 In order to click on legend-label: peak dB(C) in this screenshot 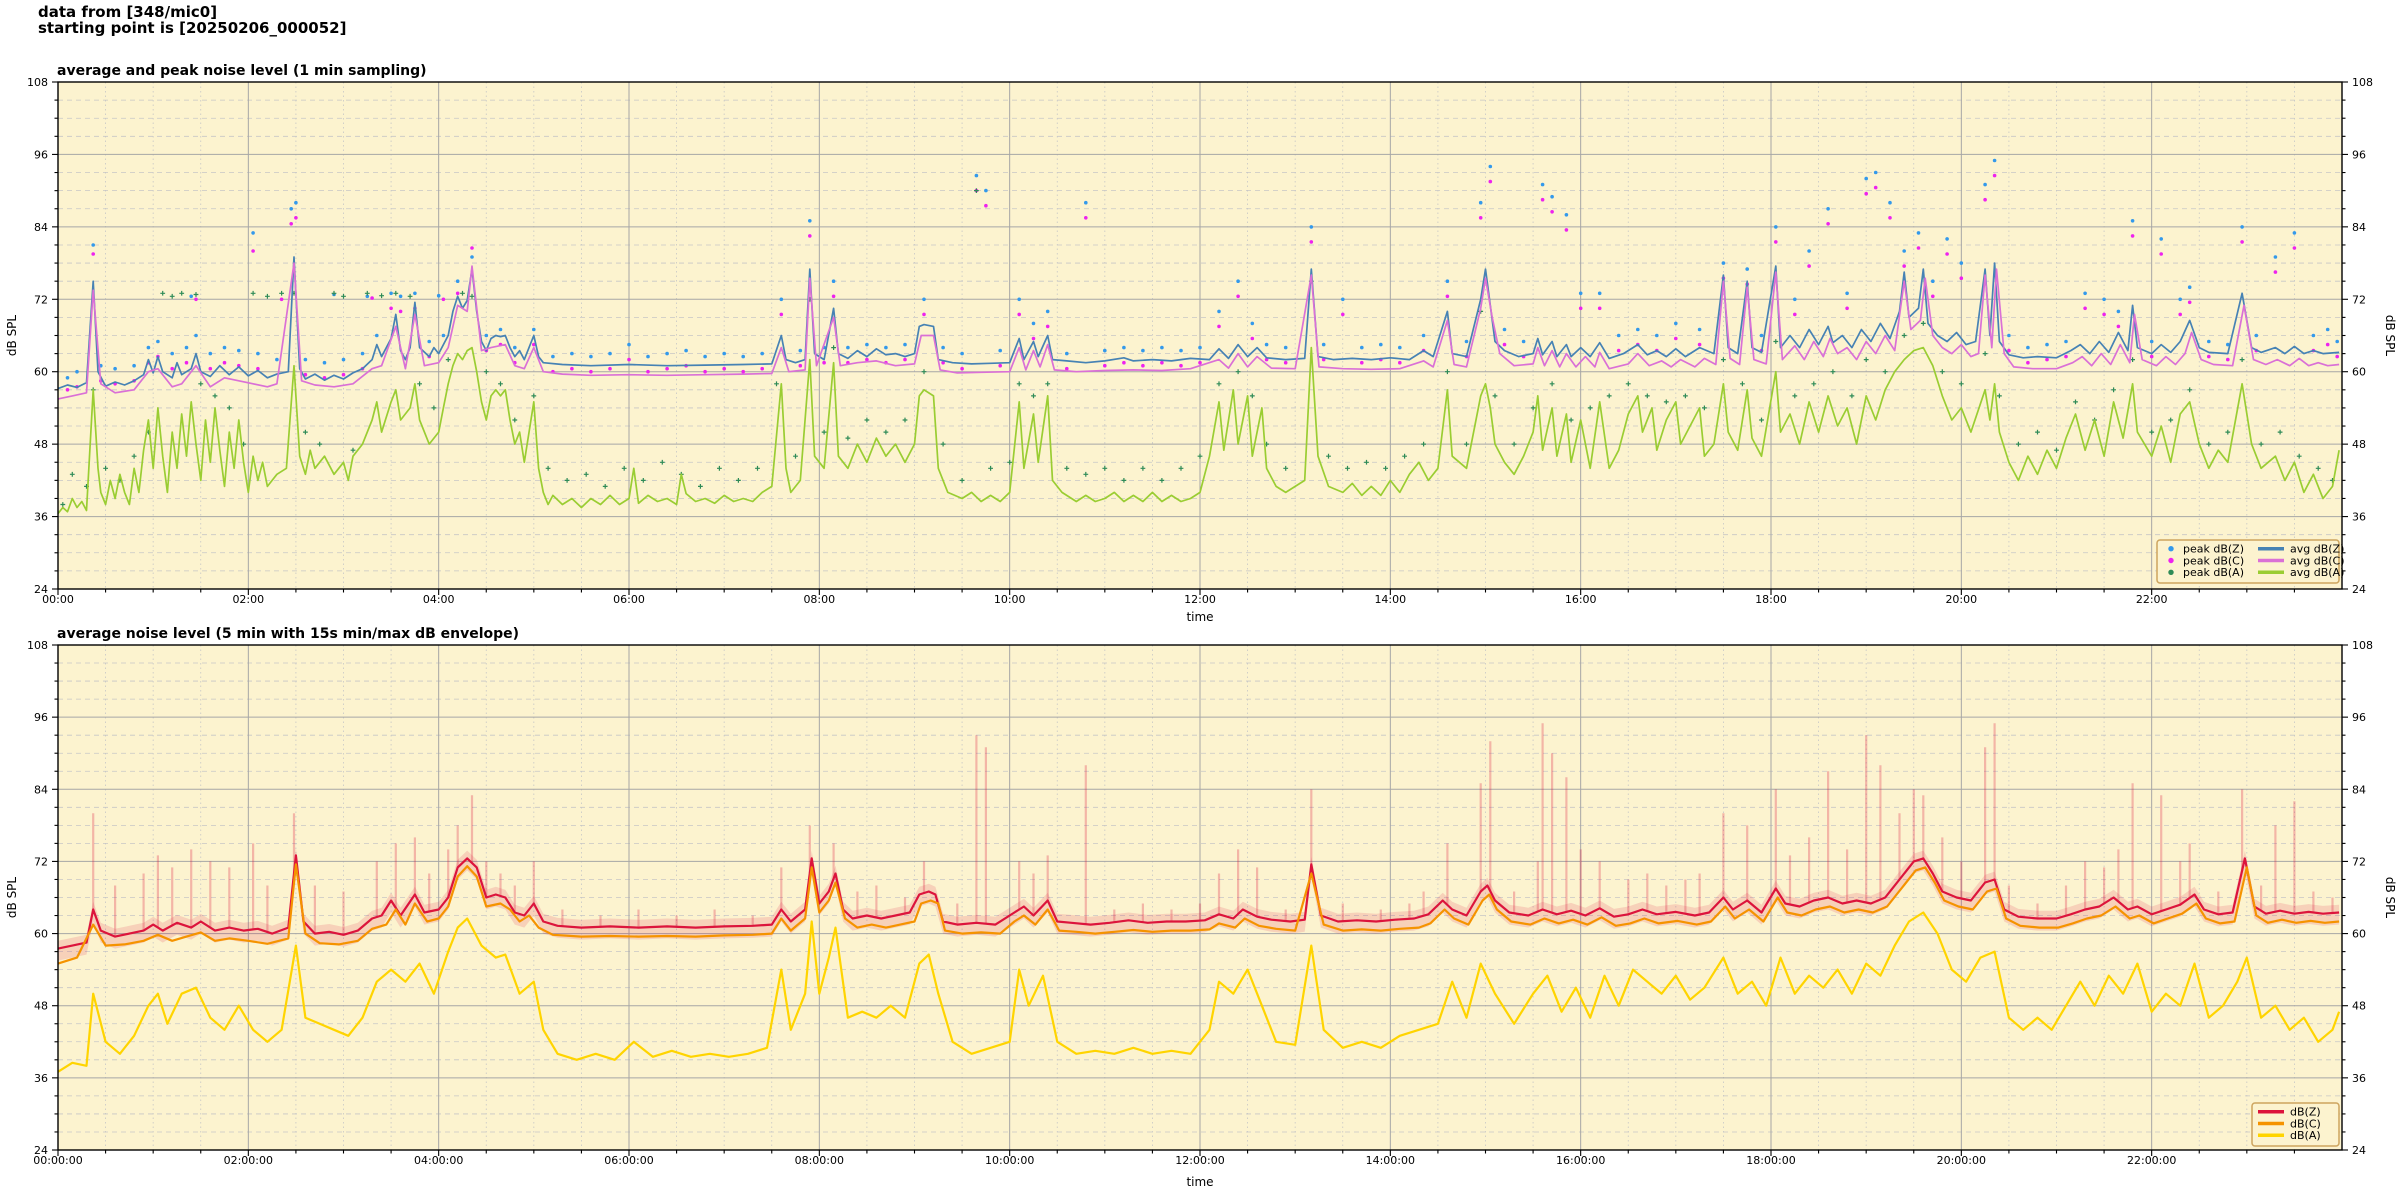, I will do `click(2213, 560)`.